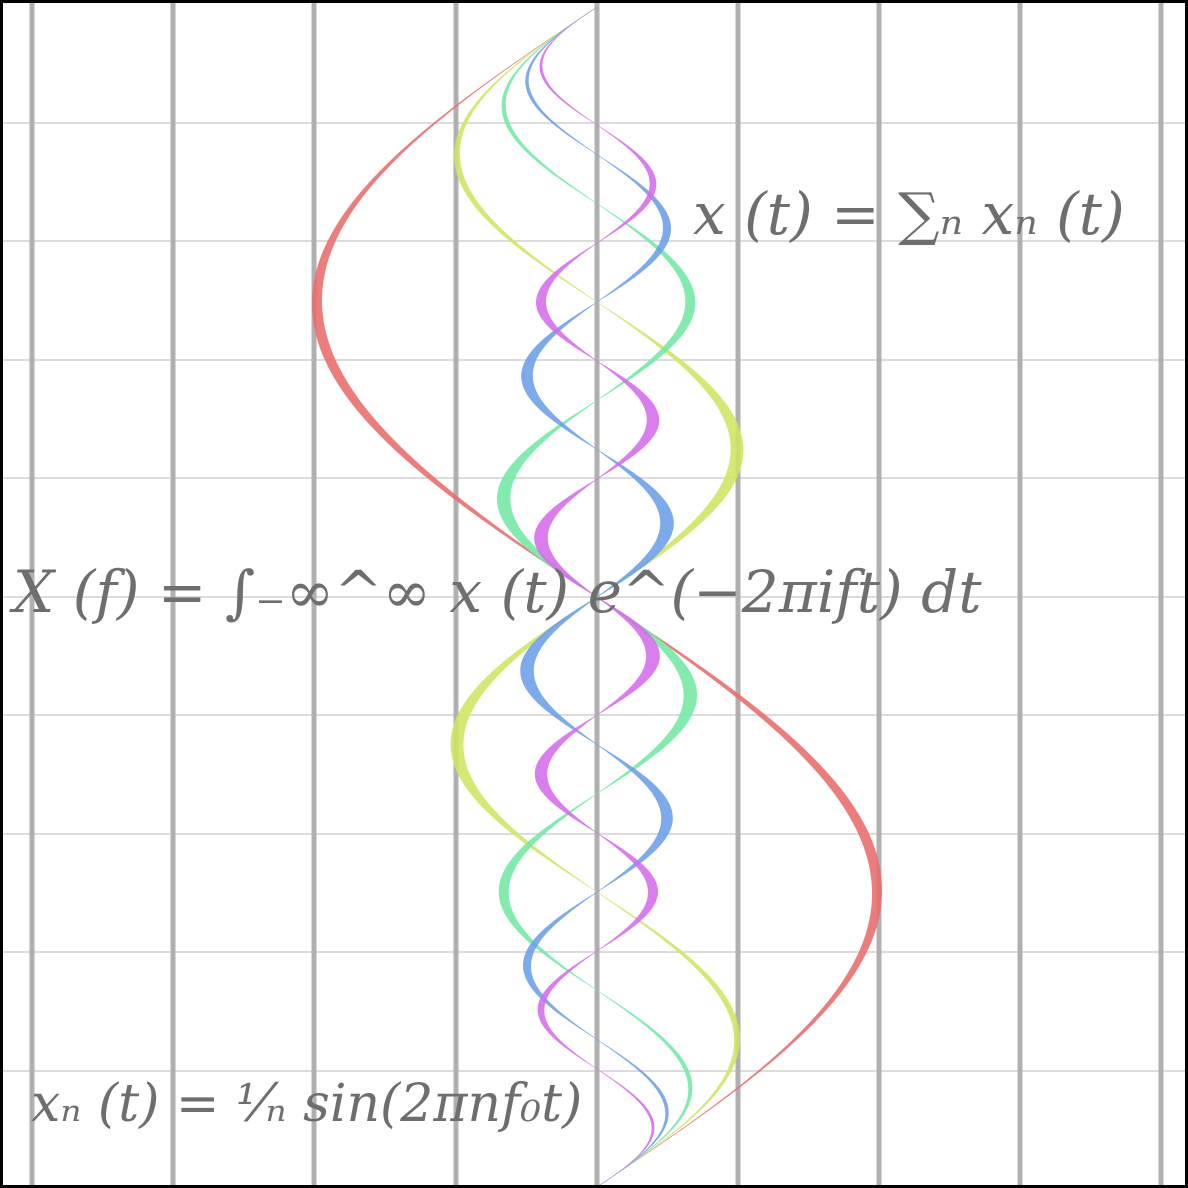 This screenshot has width=1188, height=1188. Describe the element at coordinates (497, 592) in the screenshot. I see `fourier-transform-formula: X (f) = ∫₋∞^∞ x (t) e^(−2πift) dt` at that location.